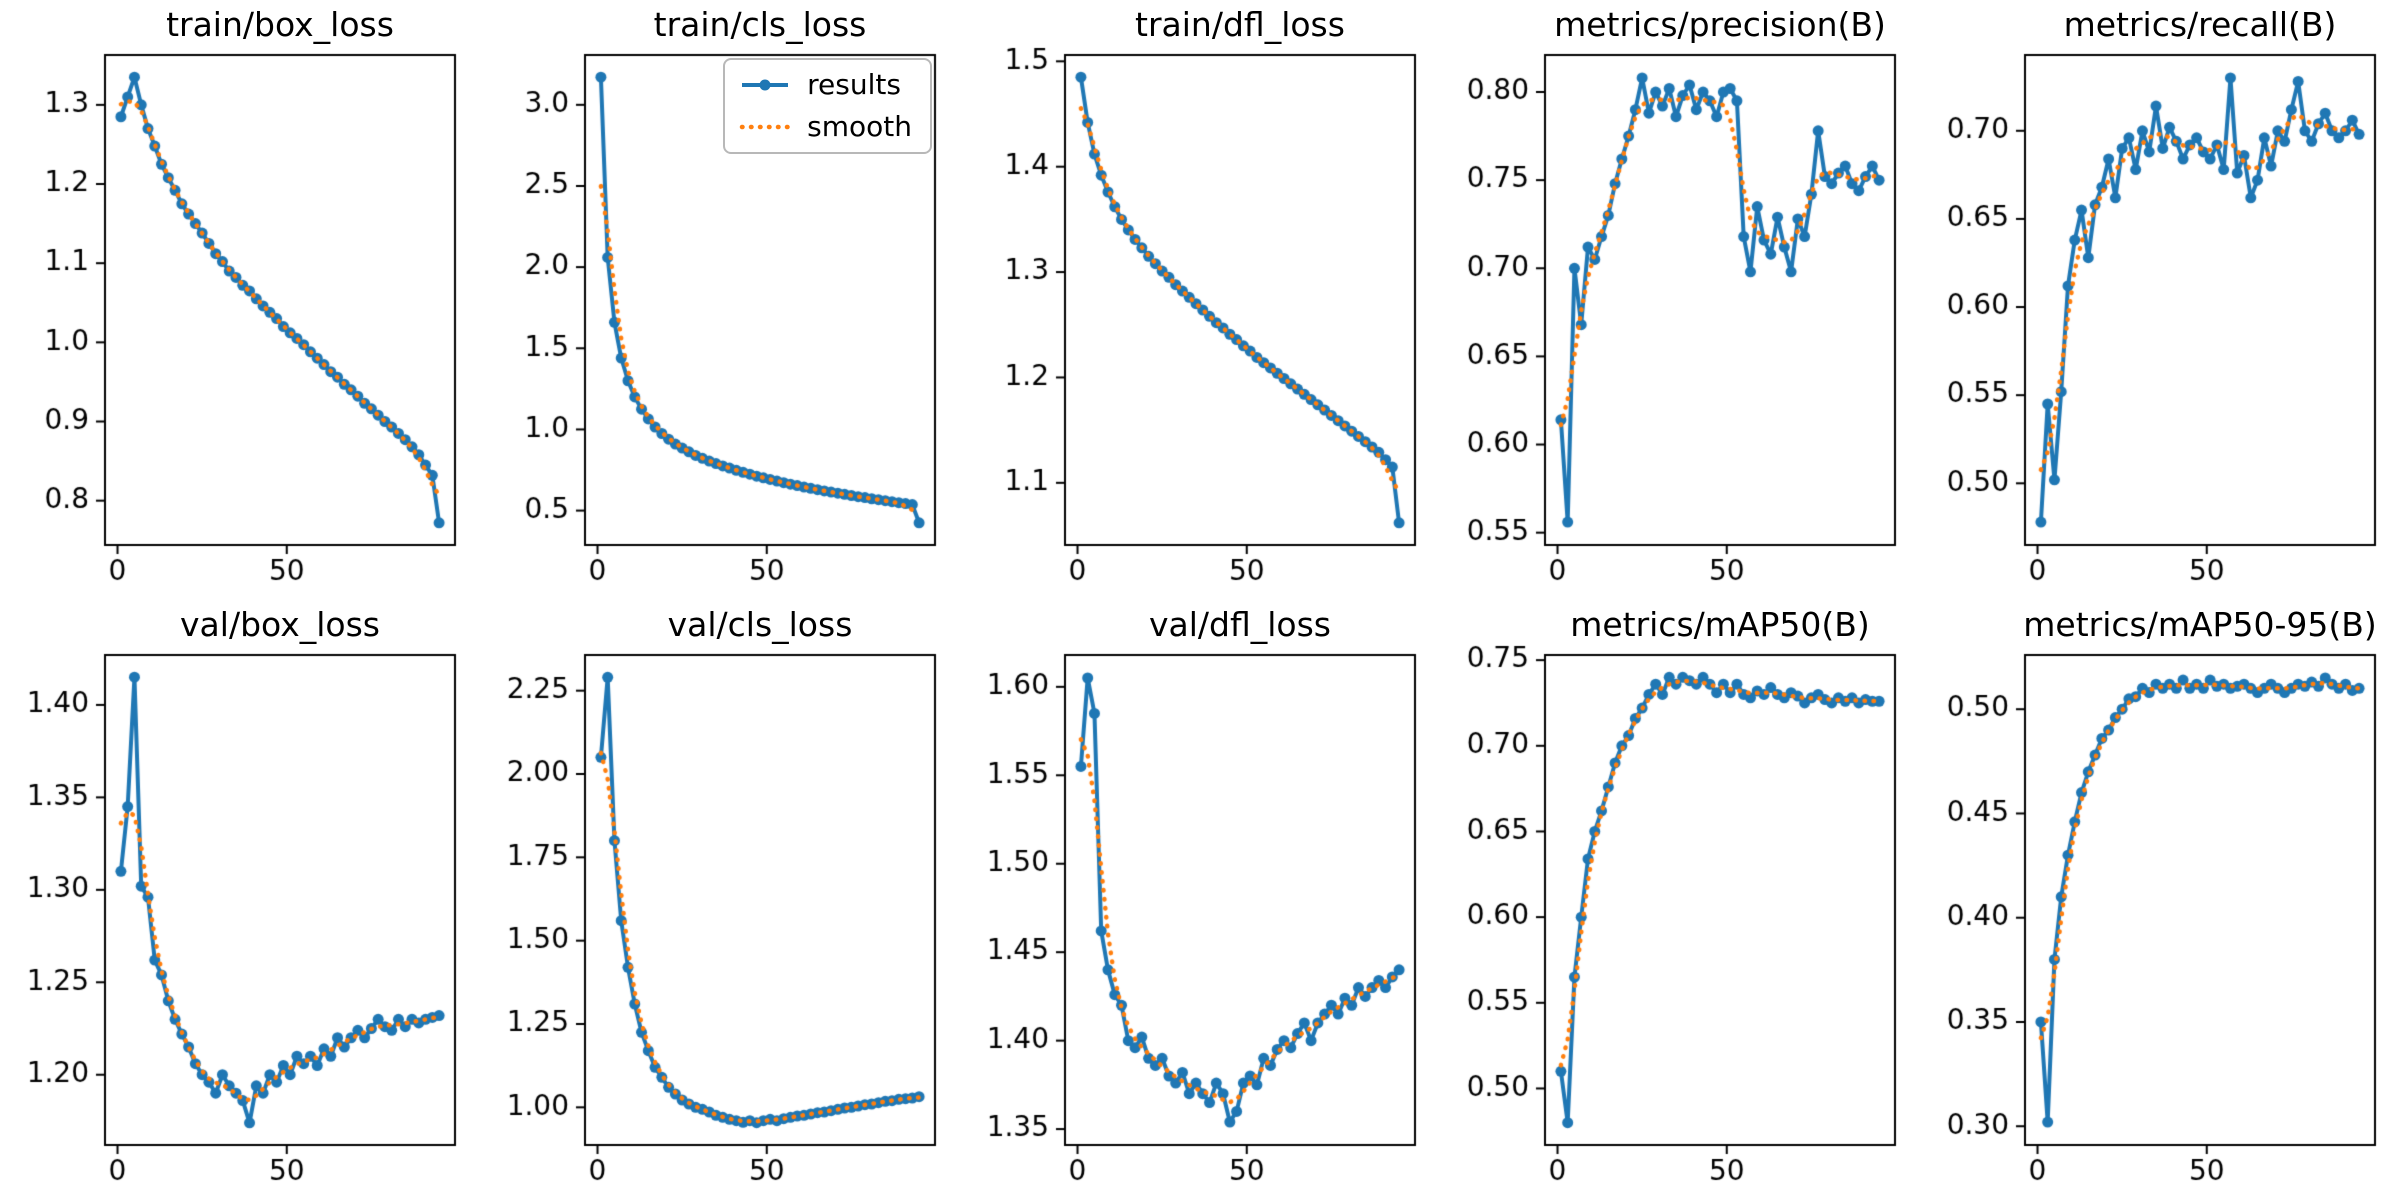  Describe the element at coordinates (765, 85) in the screenshot. I see `results-line-icon` at that location.